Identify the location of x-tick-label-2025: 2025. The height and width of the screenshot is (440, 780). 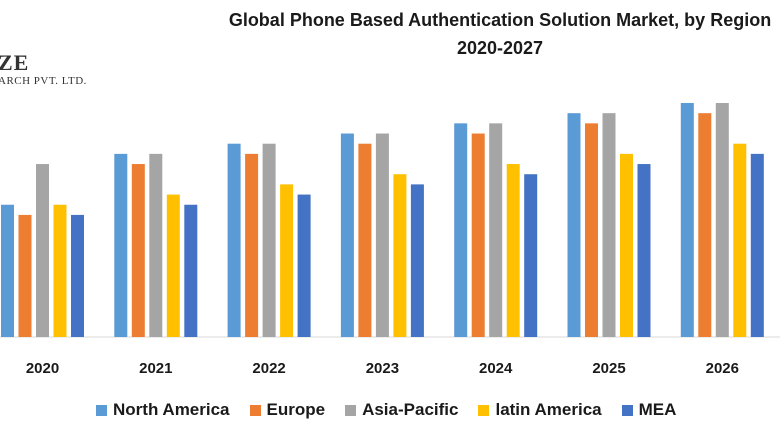
(608, 368).